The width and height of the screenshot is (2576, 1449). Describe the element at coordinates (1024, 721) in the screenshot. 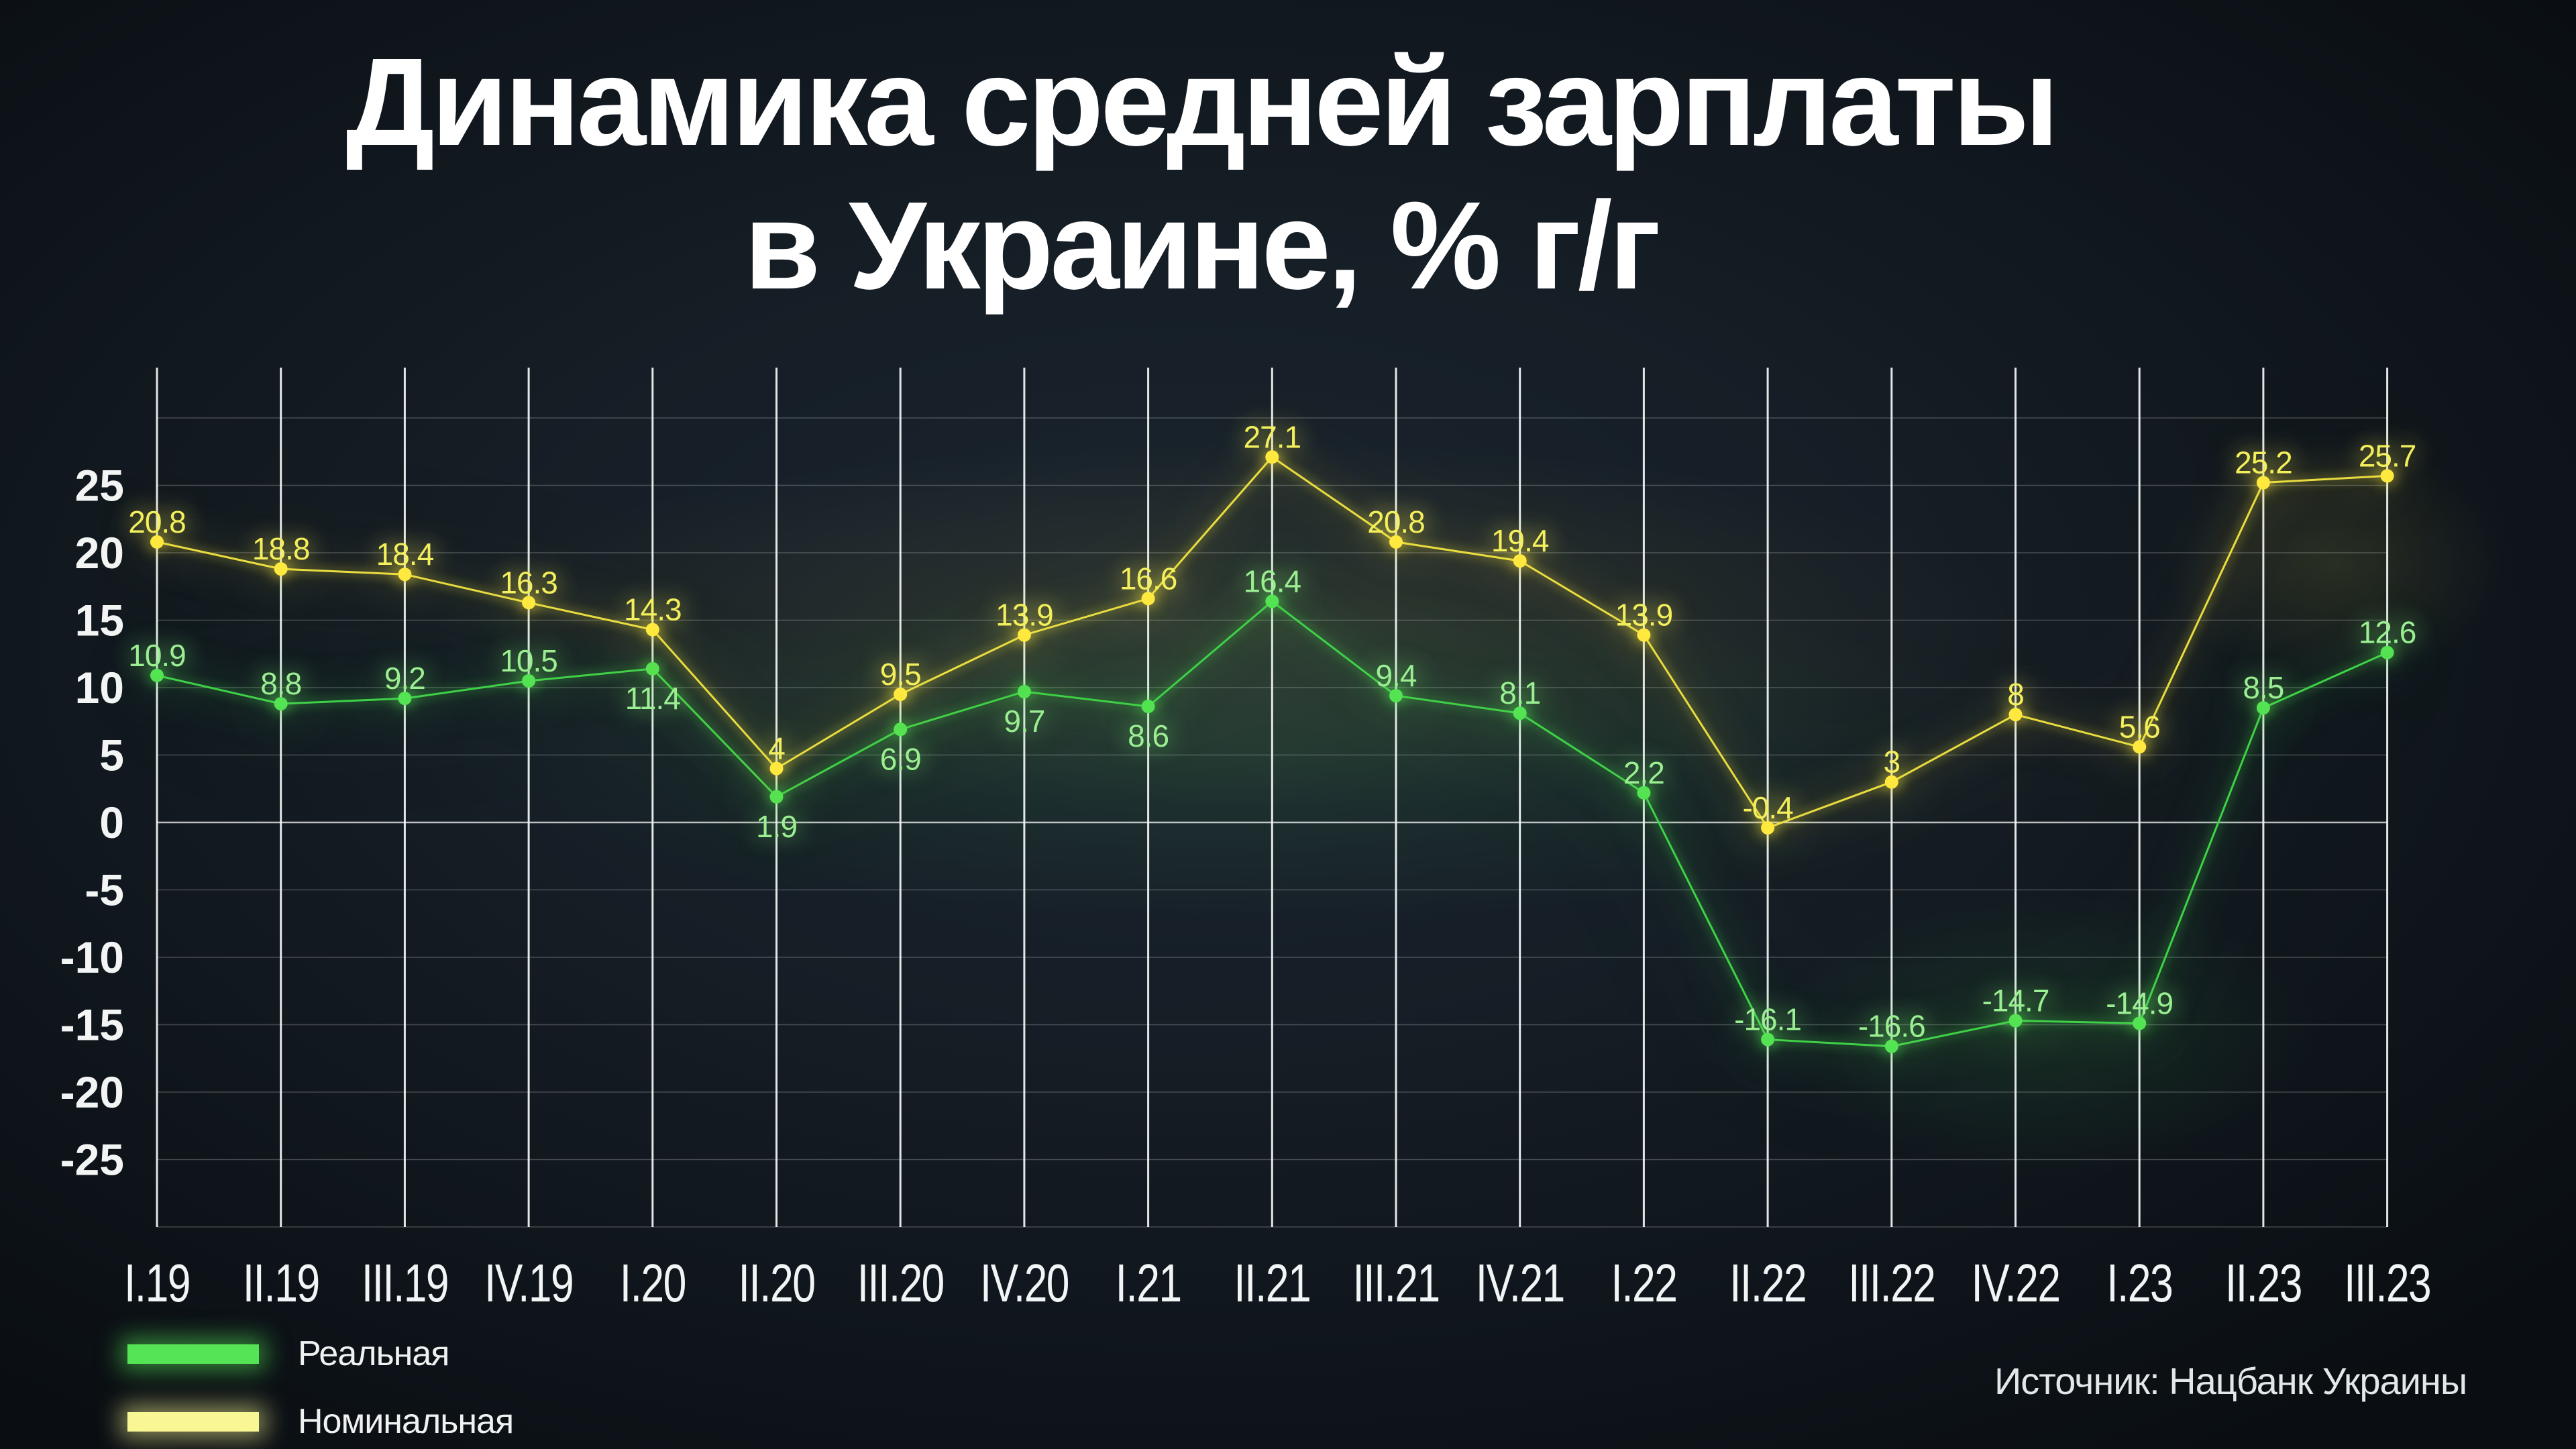

I see `data-label-real: 9.7` at that location.